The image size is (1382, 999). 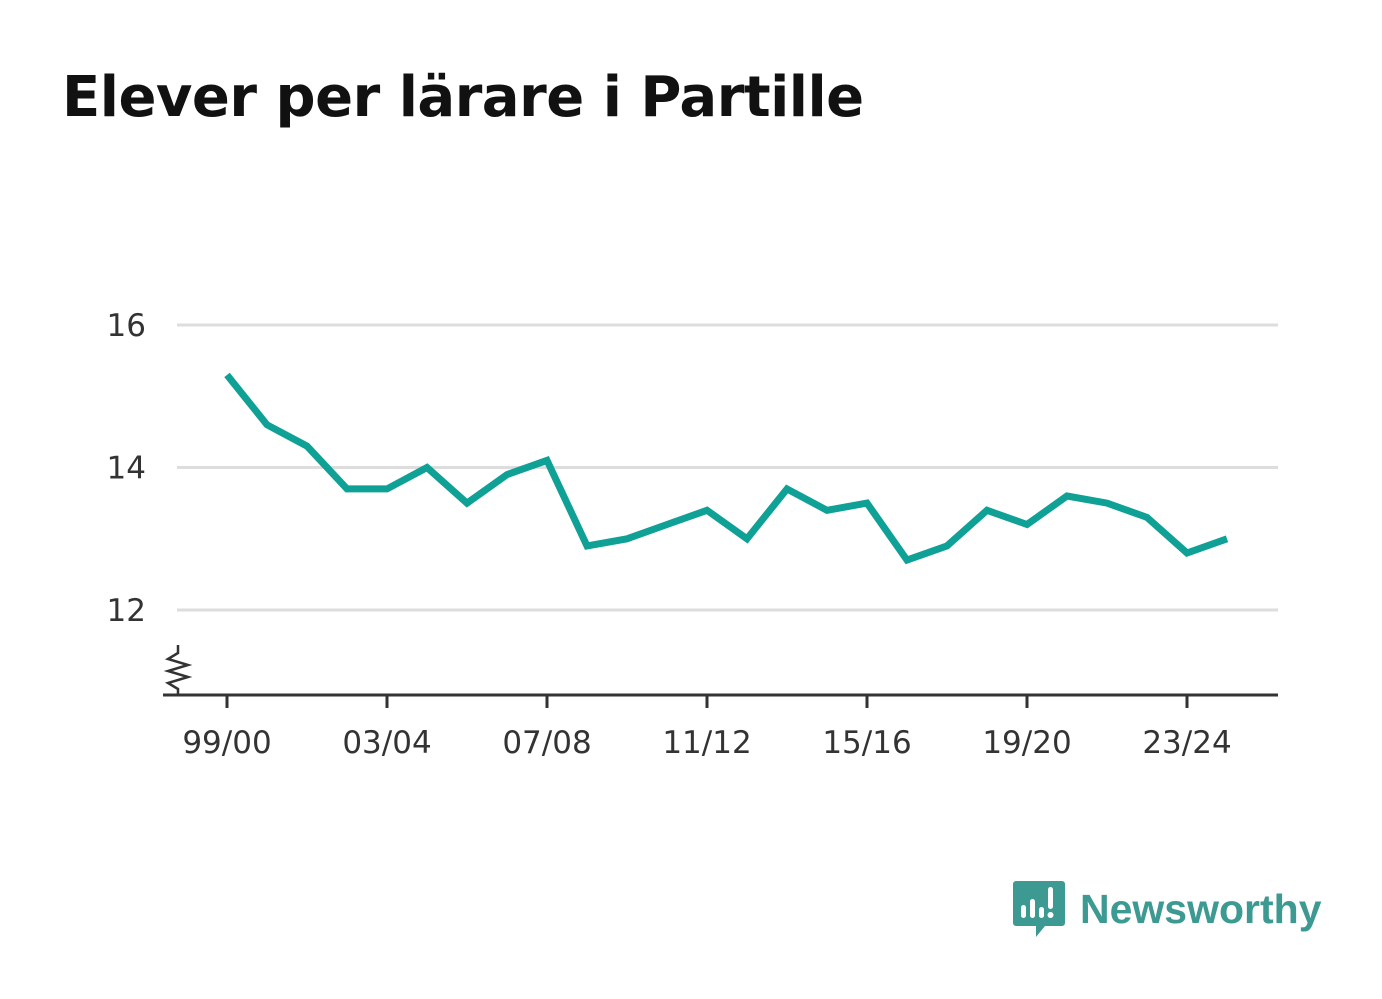 What do you see at coordinates (720, 703) in the screenshot?
I see `x-axis: 99/00 03/04 07/08 11/12 15/16 19/20 23/24` at bounding box center [720, 703].